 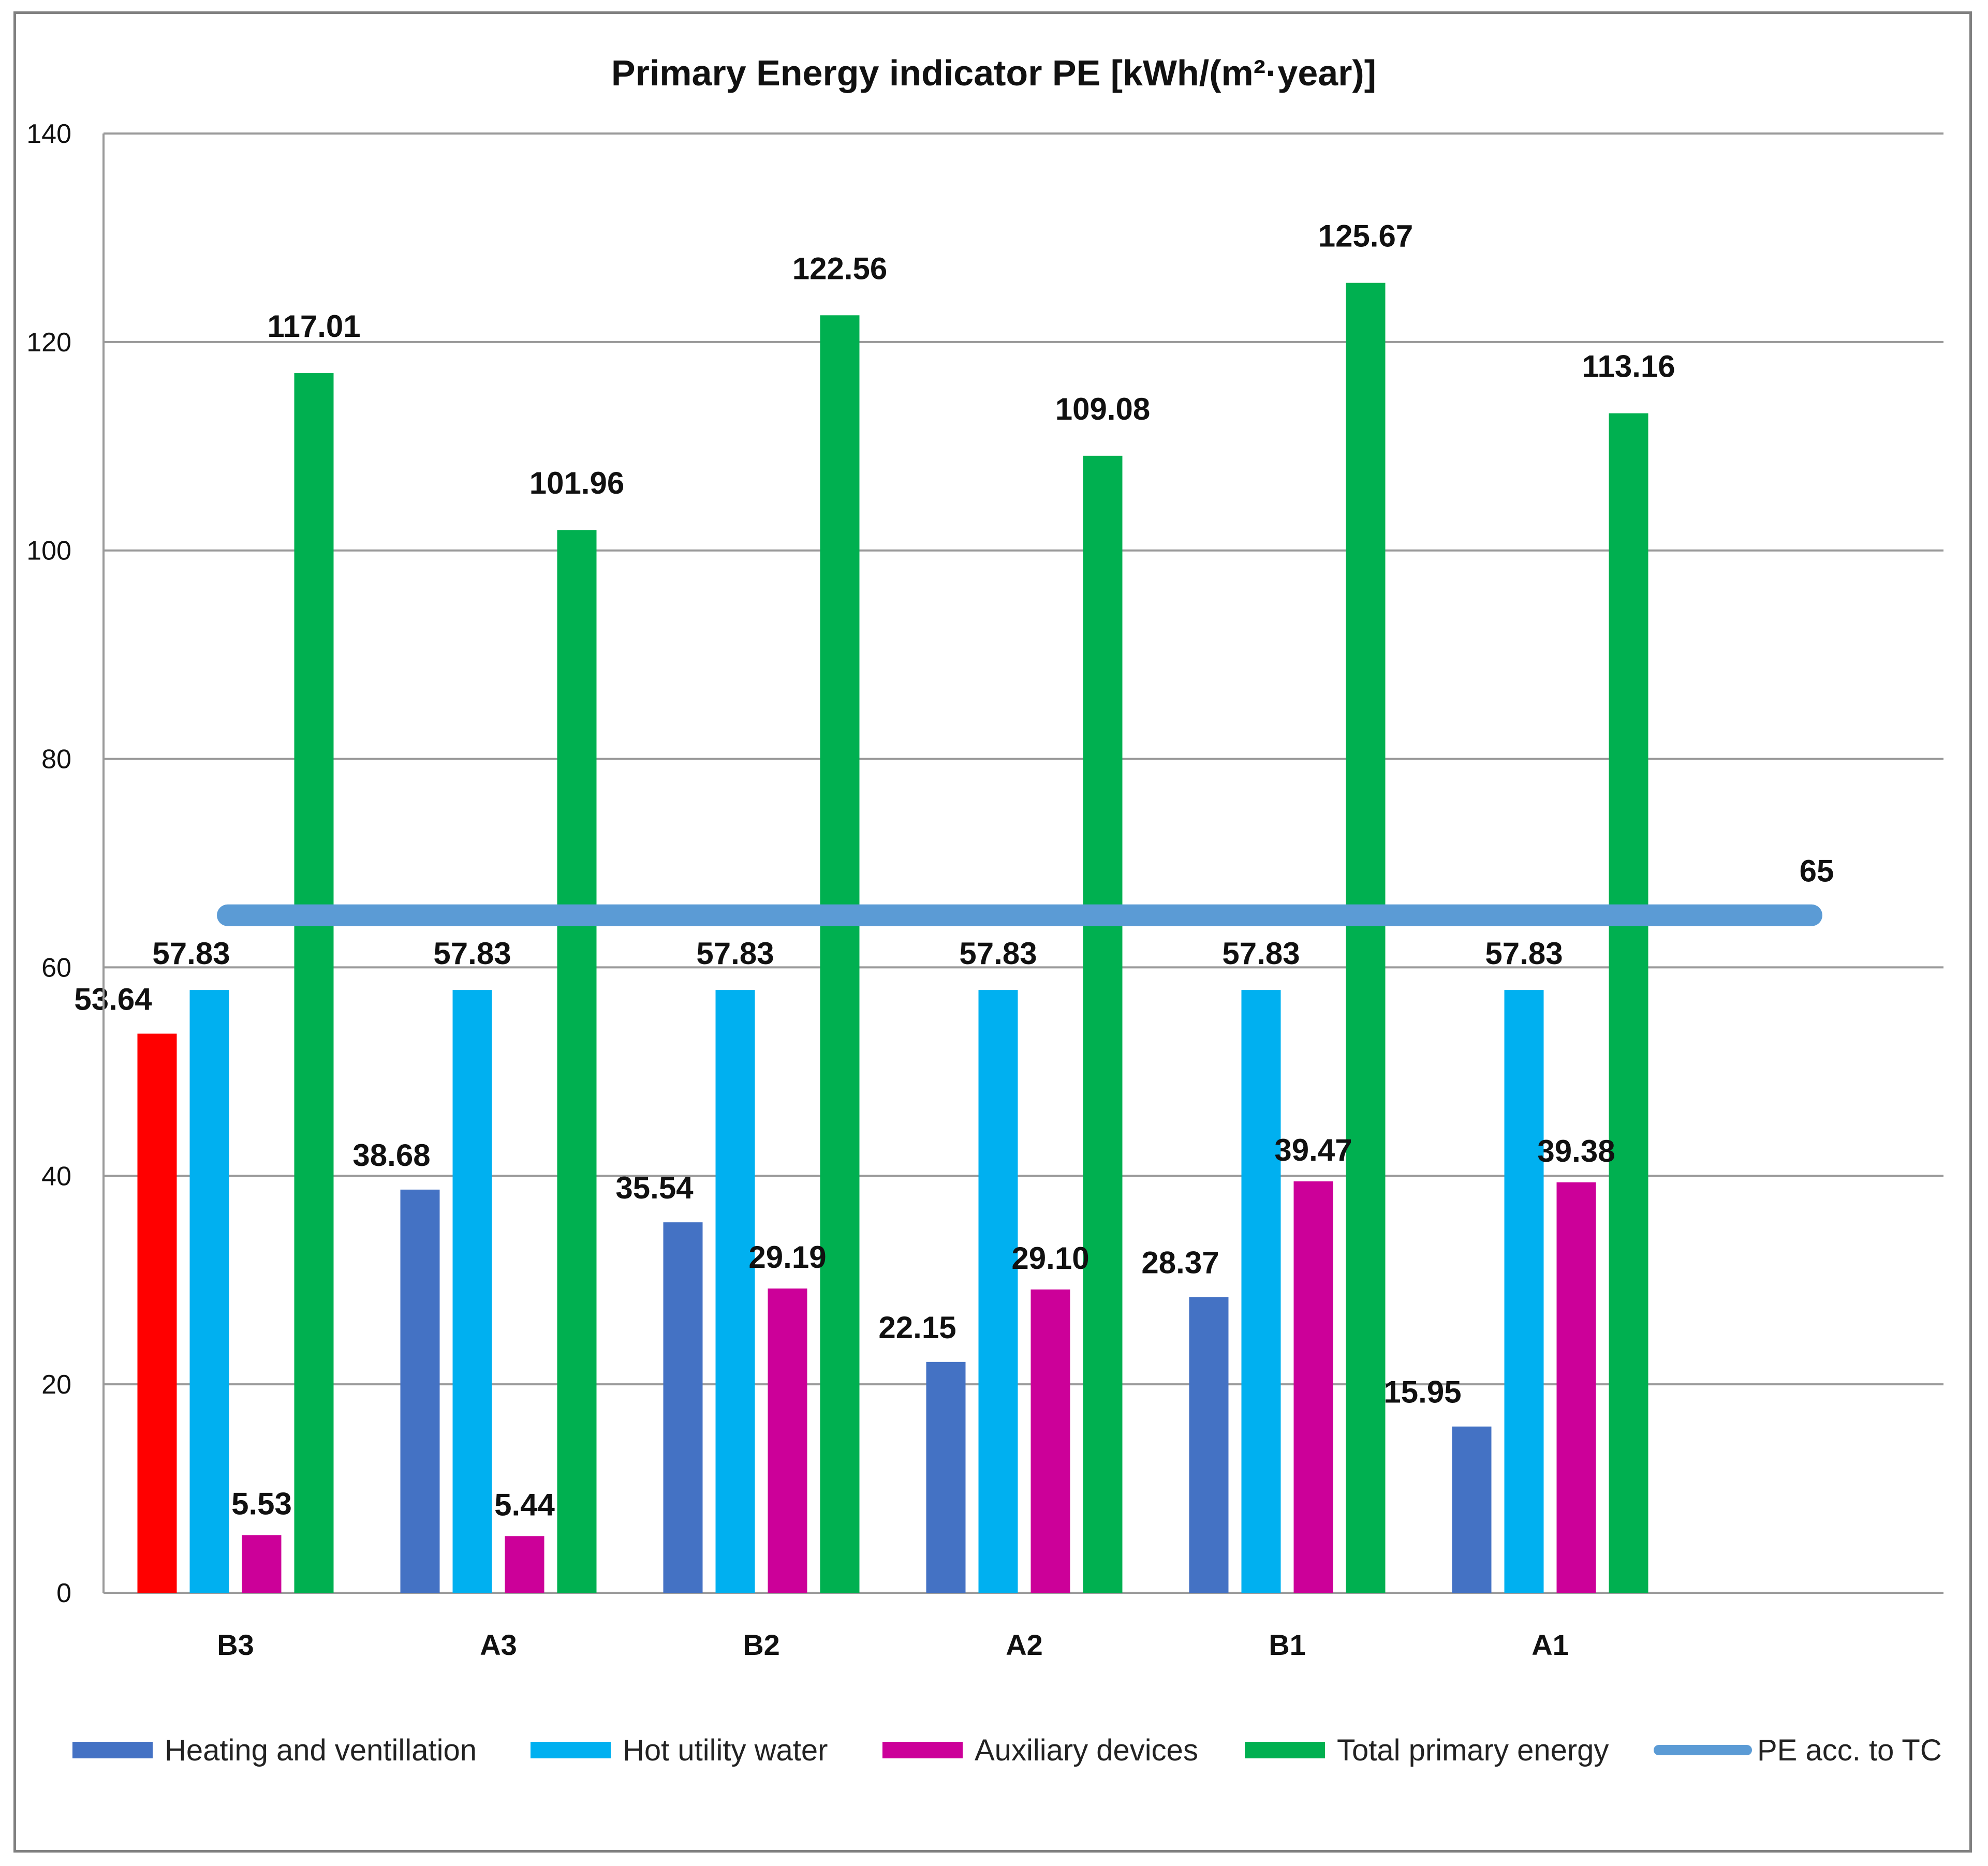 I want to click on legend-label: Hot utility water, so click(x=725, y=1750).